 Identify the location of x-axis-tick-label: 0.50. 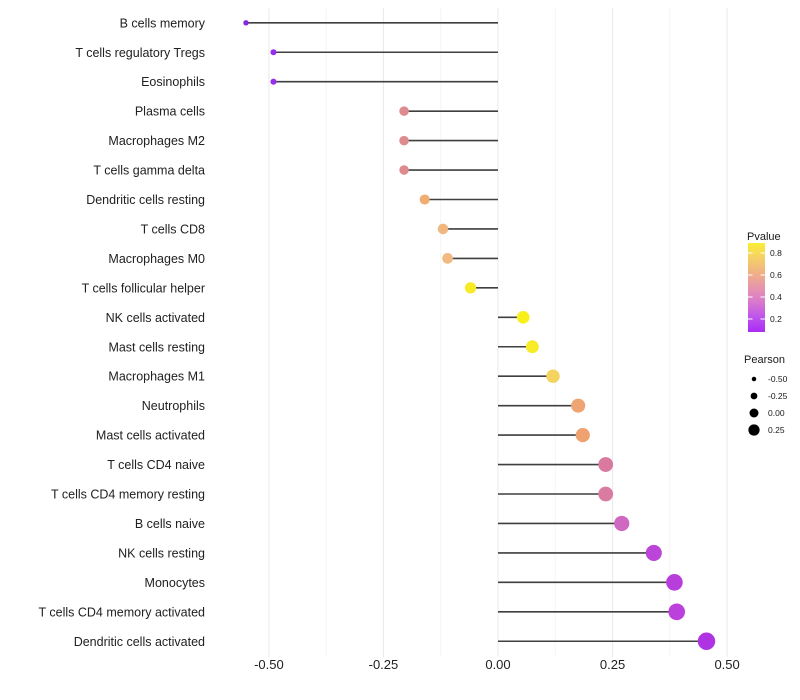
(726, 664).